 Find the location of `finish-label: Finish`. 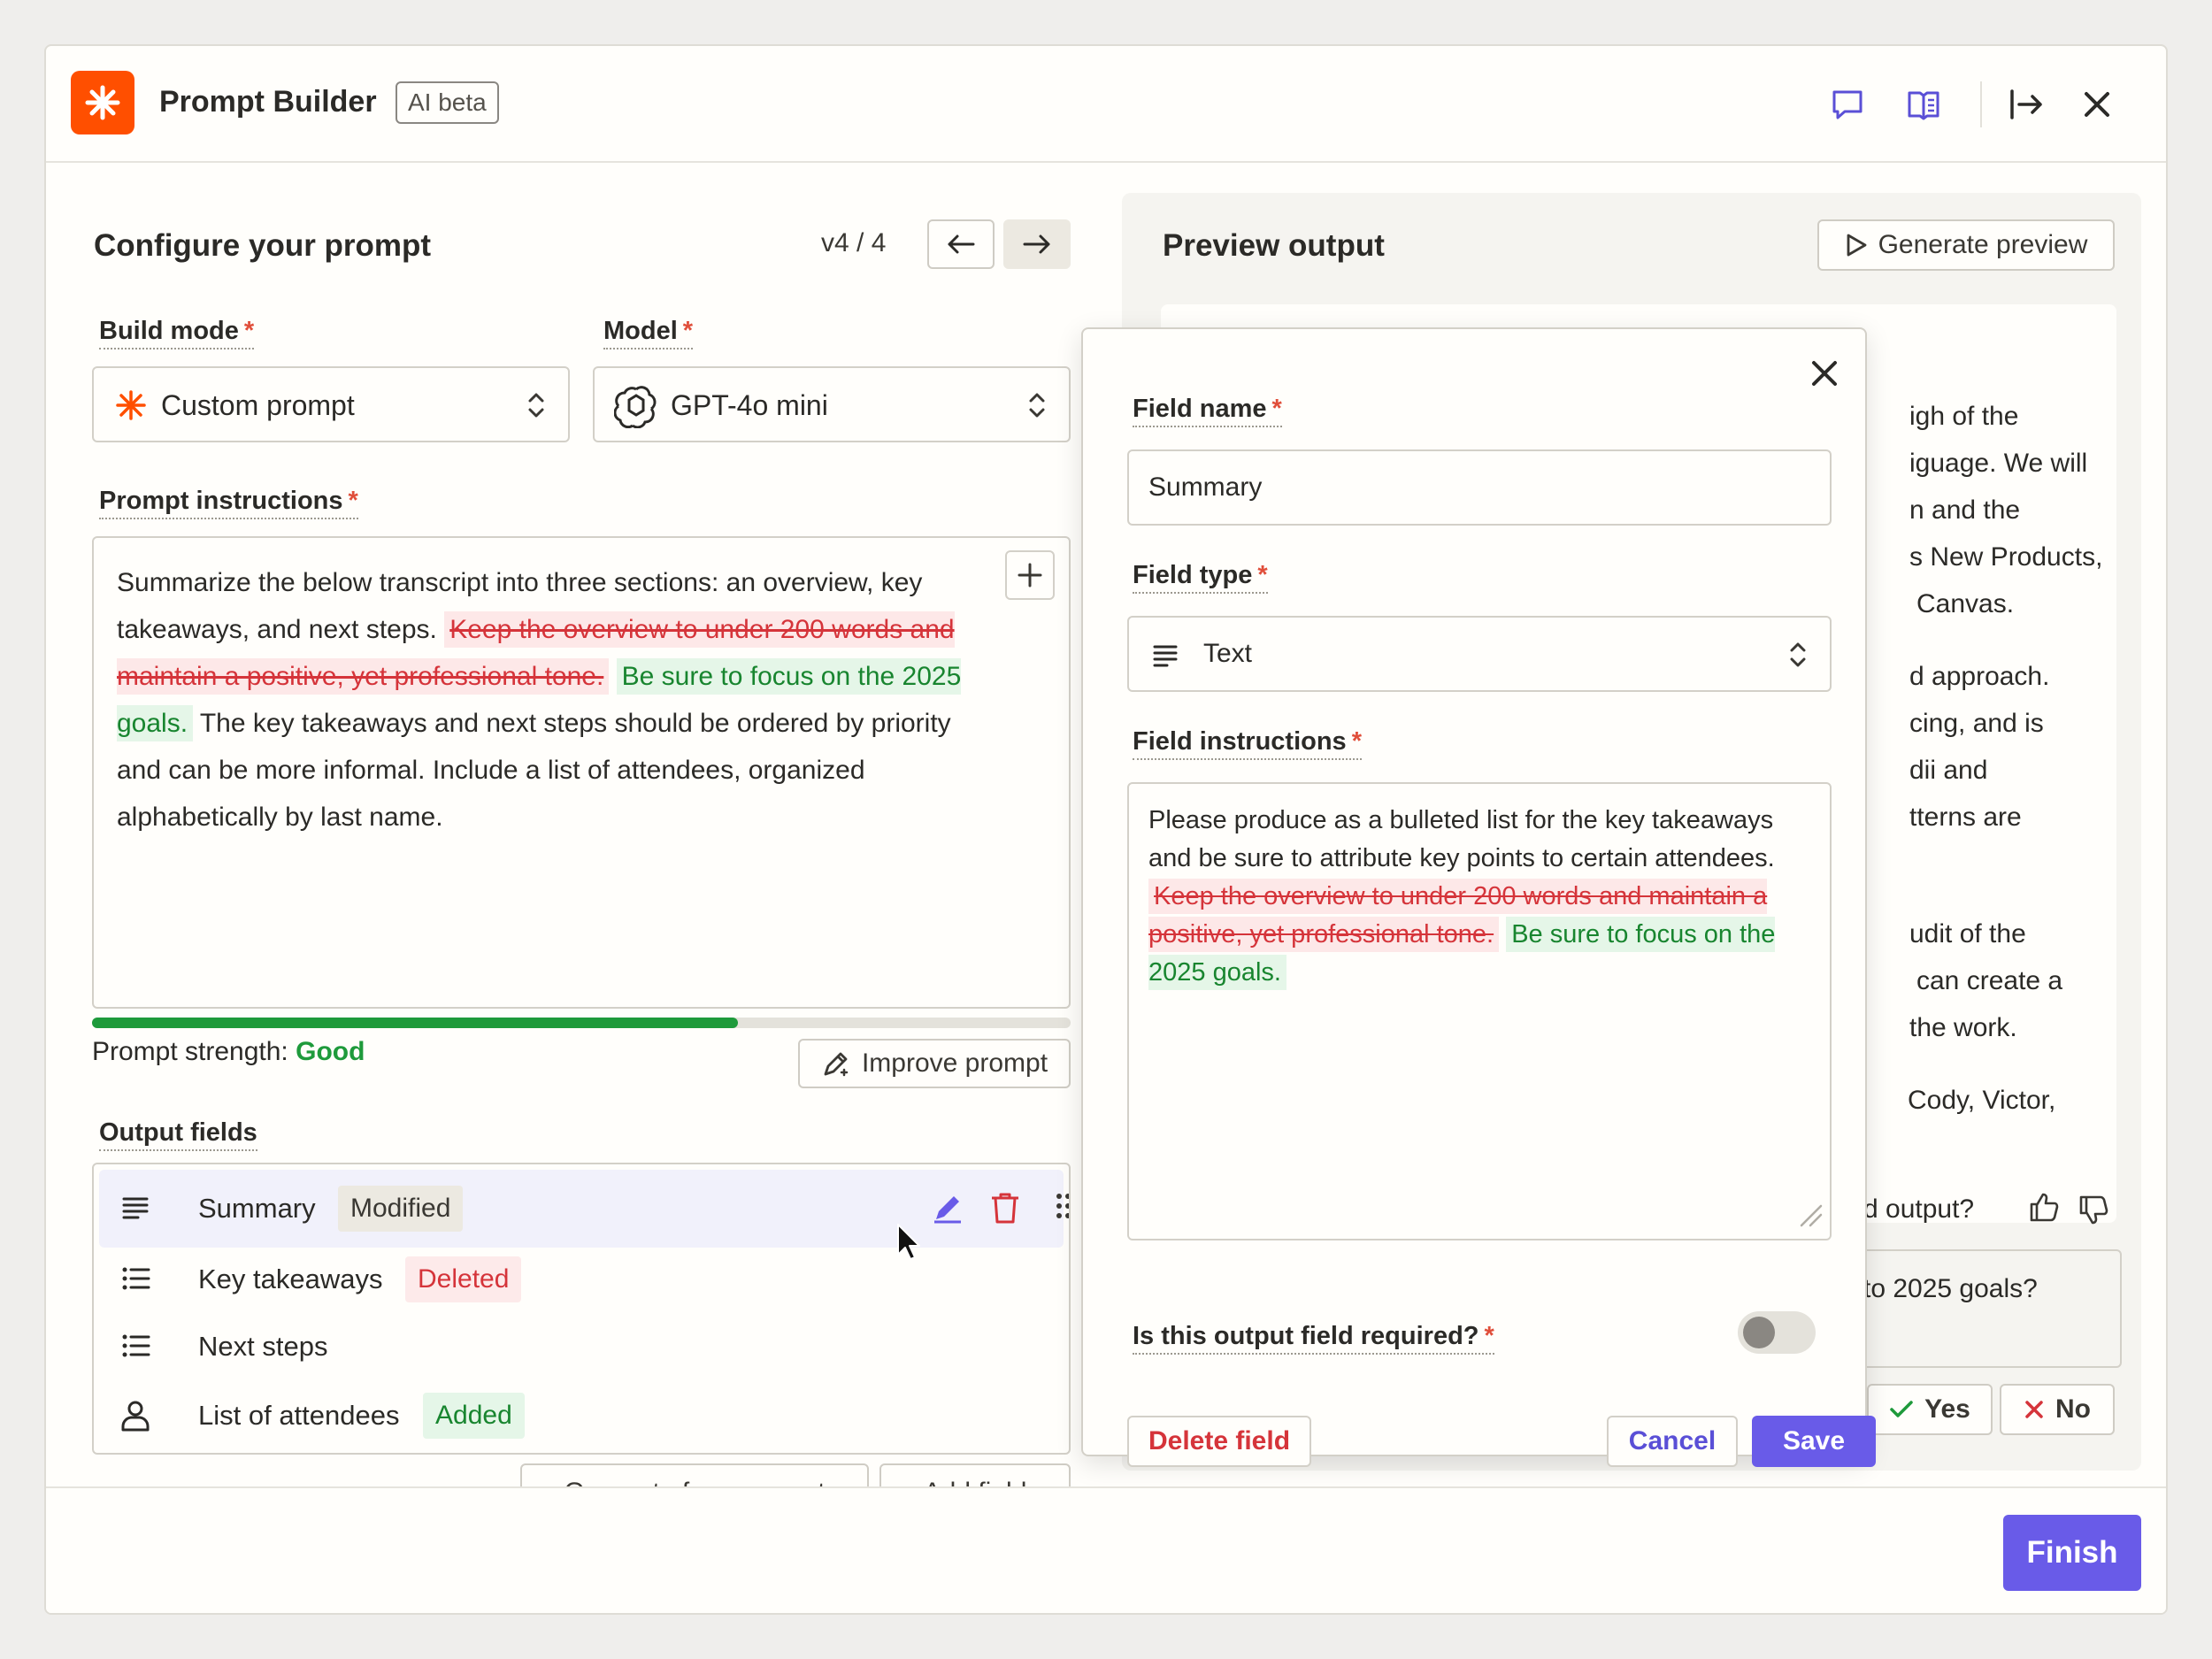

finish-label: Finish is located at coordinates (2072, 1553).